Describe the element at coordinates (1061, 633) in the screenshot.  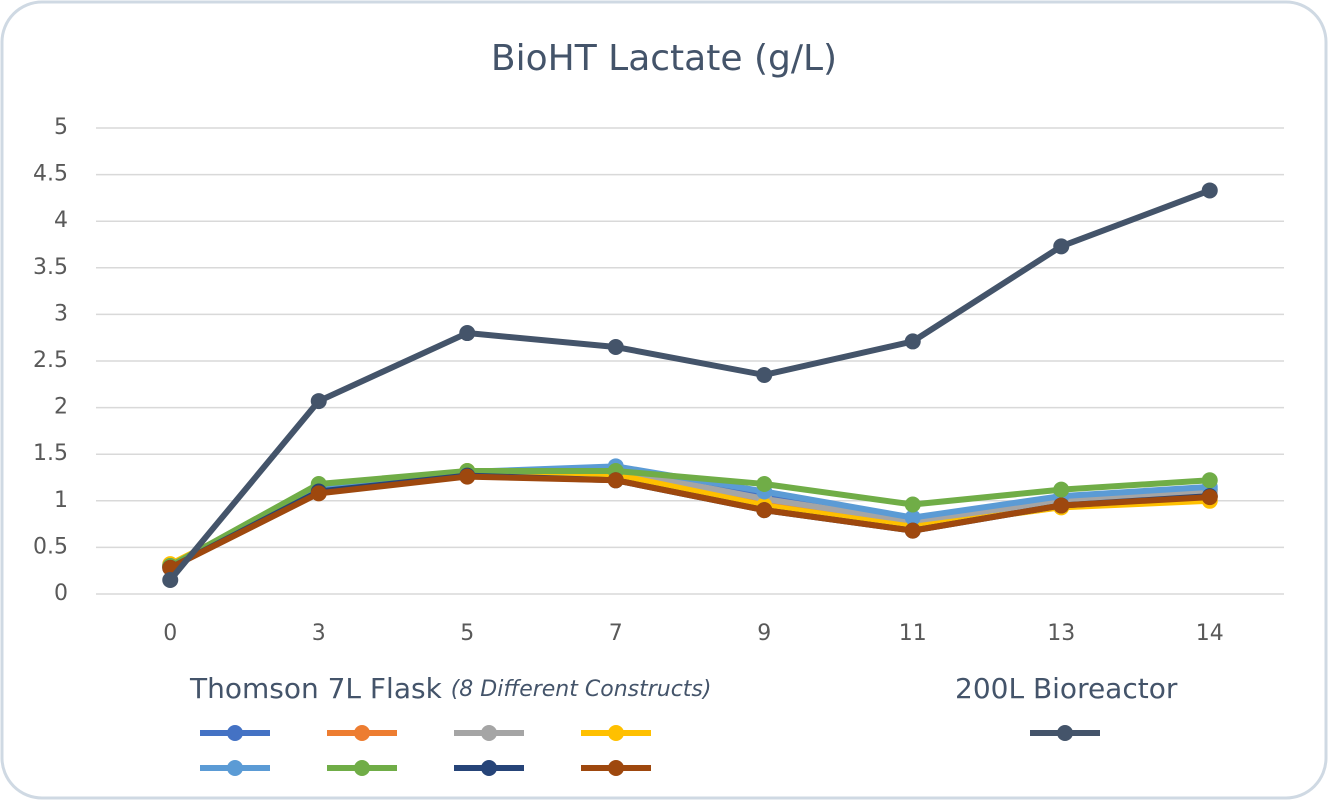
I see `x-tick-label: 13` at that location.